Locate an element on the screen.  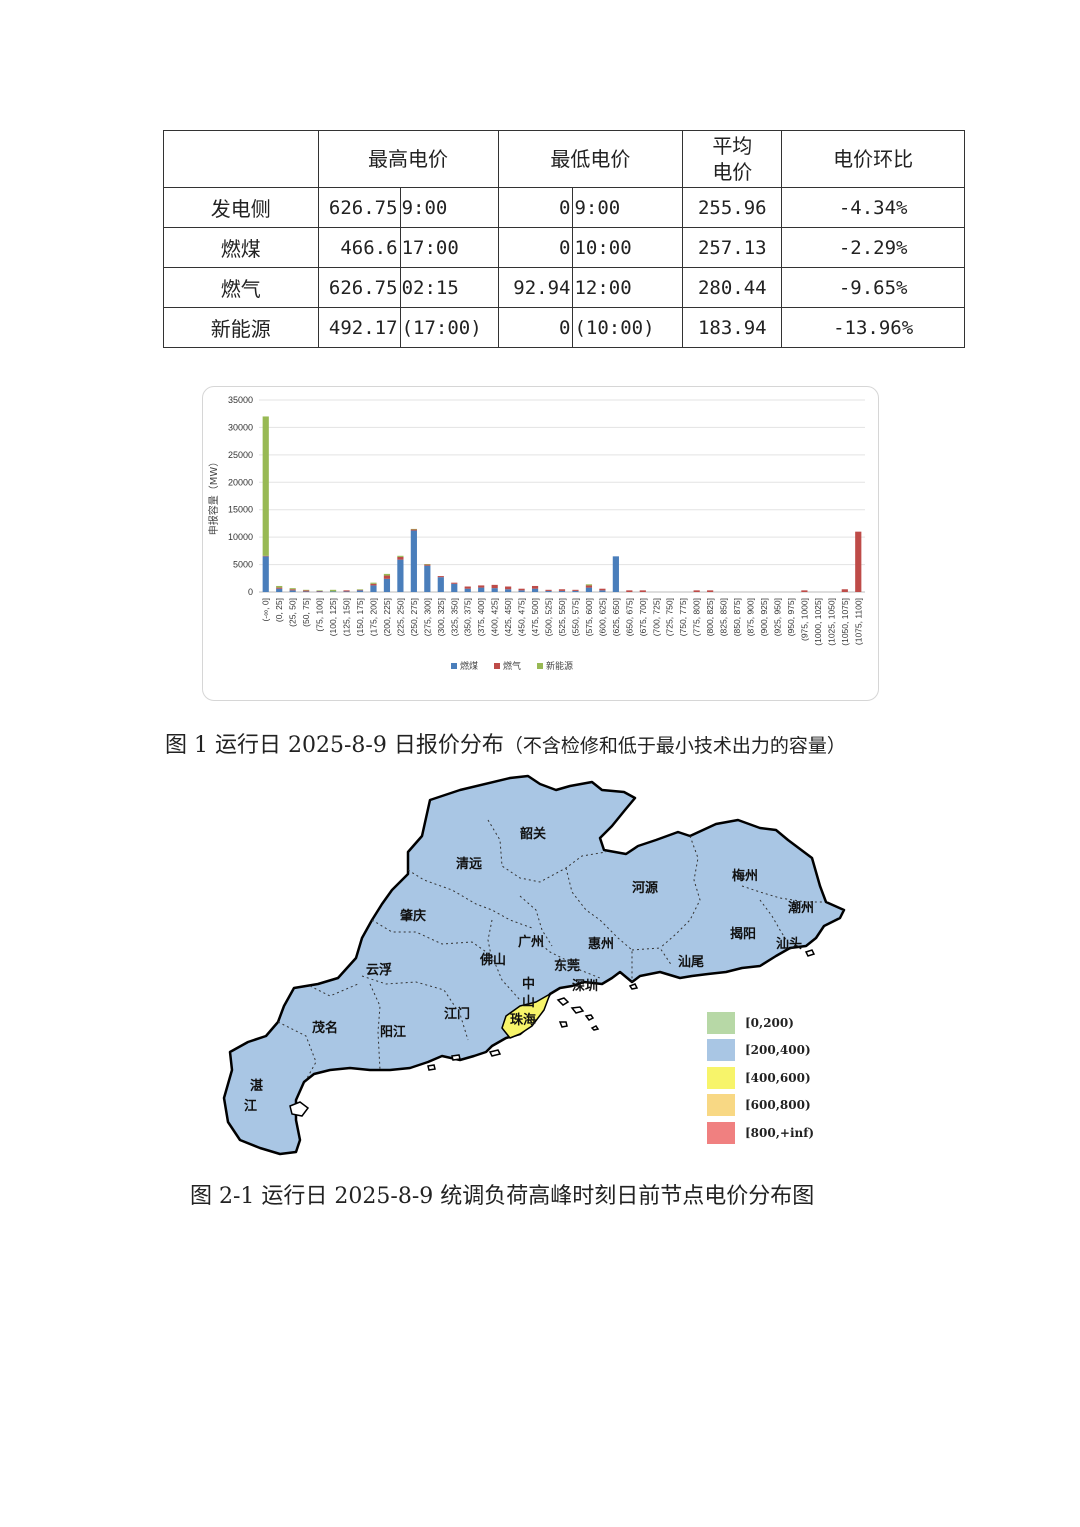
x-tick-label: (700, 725] is located at coordinates (656, 617).